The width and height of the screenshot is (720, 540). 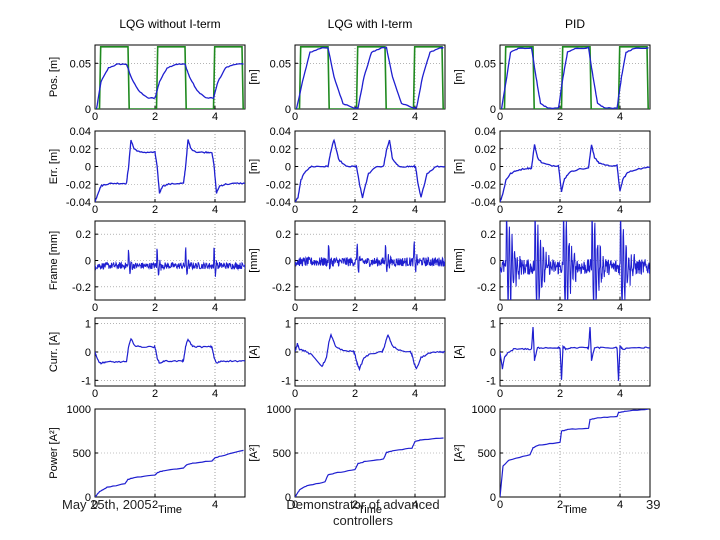 I want to click on subplot-power-2: 0 500 1000 0 2 4 [A²] Time, so click(x=347, y=460).